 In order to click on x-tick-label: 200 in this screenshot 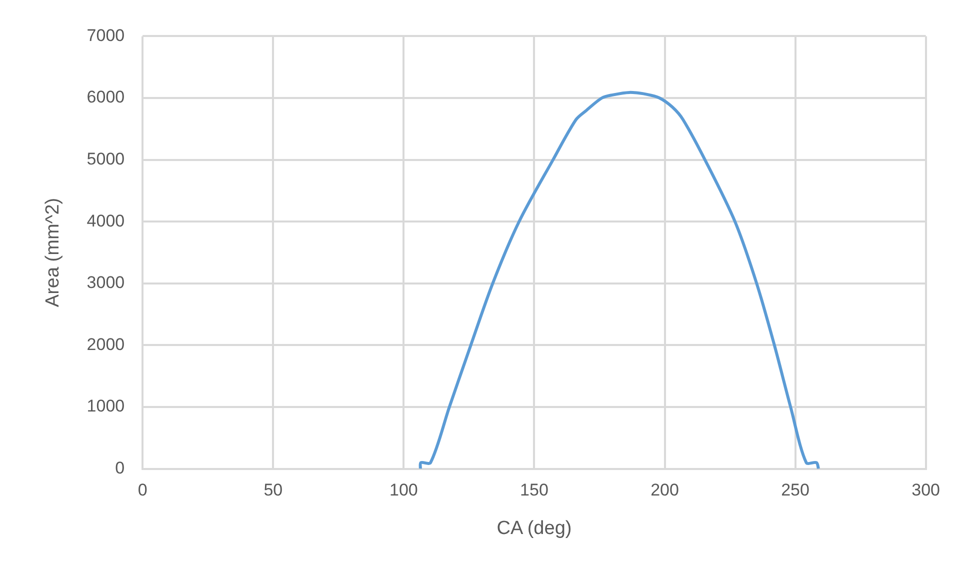, I will do `click(664, 490)`.